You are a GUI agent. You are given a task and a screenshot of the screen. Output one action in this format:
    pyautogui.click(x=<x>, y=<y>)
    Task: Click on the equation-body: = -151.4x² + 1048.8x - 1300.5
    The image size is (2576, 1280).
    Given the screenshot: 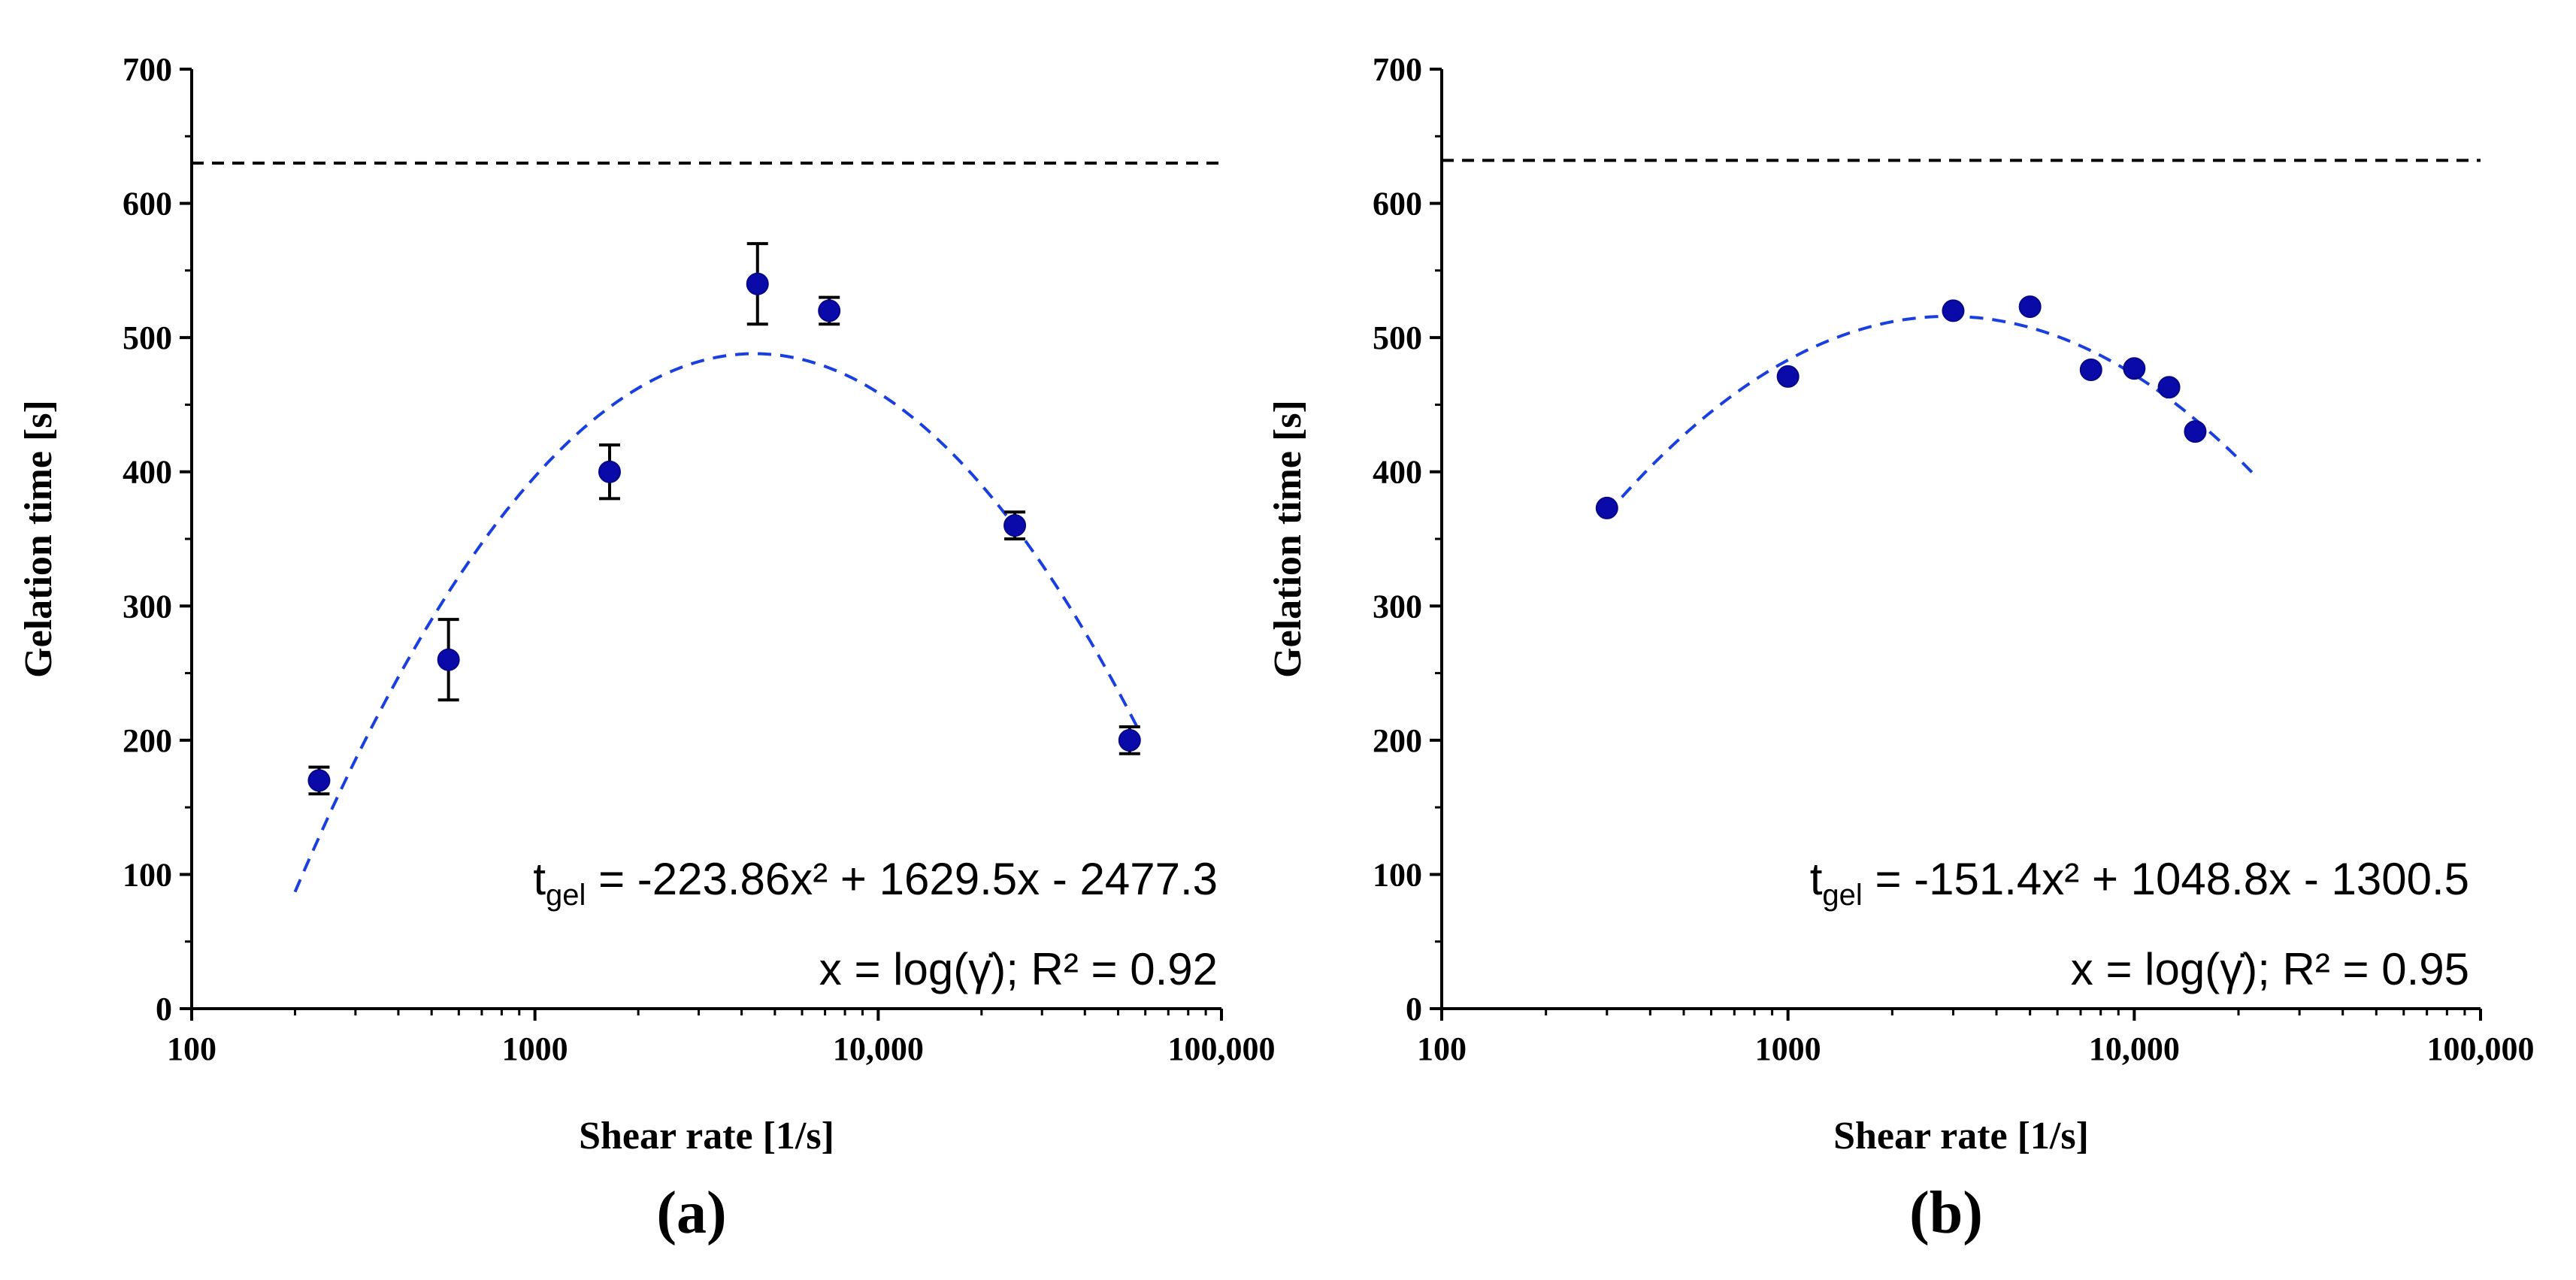 What is the action you would take?
    pyautogui.click(x=2166, y=879)
    